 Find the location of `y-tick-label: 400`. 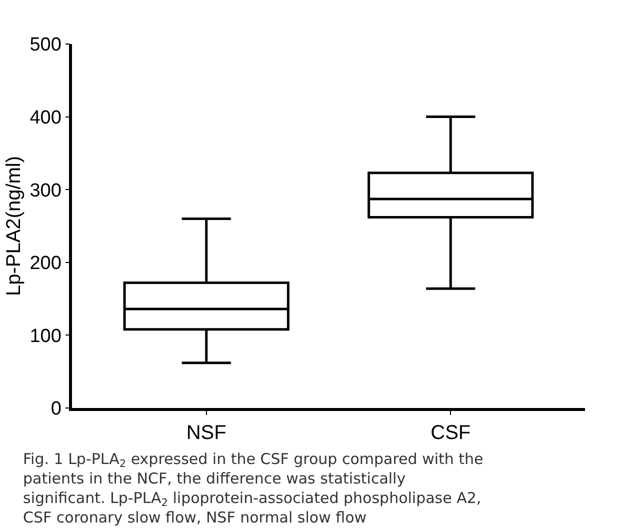

y-tick-label: 400 is located at coordinates (46, 117).